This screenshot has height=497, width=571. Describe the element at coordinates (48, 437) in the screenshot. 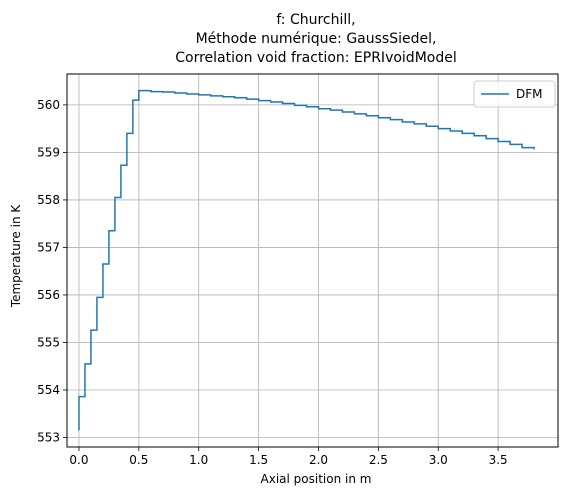

I see `y-tick-label: 553` at that location.